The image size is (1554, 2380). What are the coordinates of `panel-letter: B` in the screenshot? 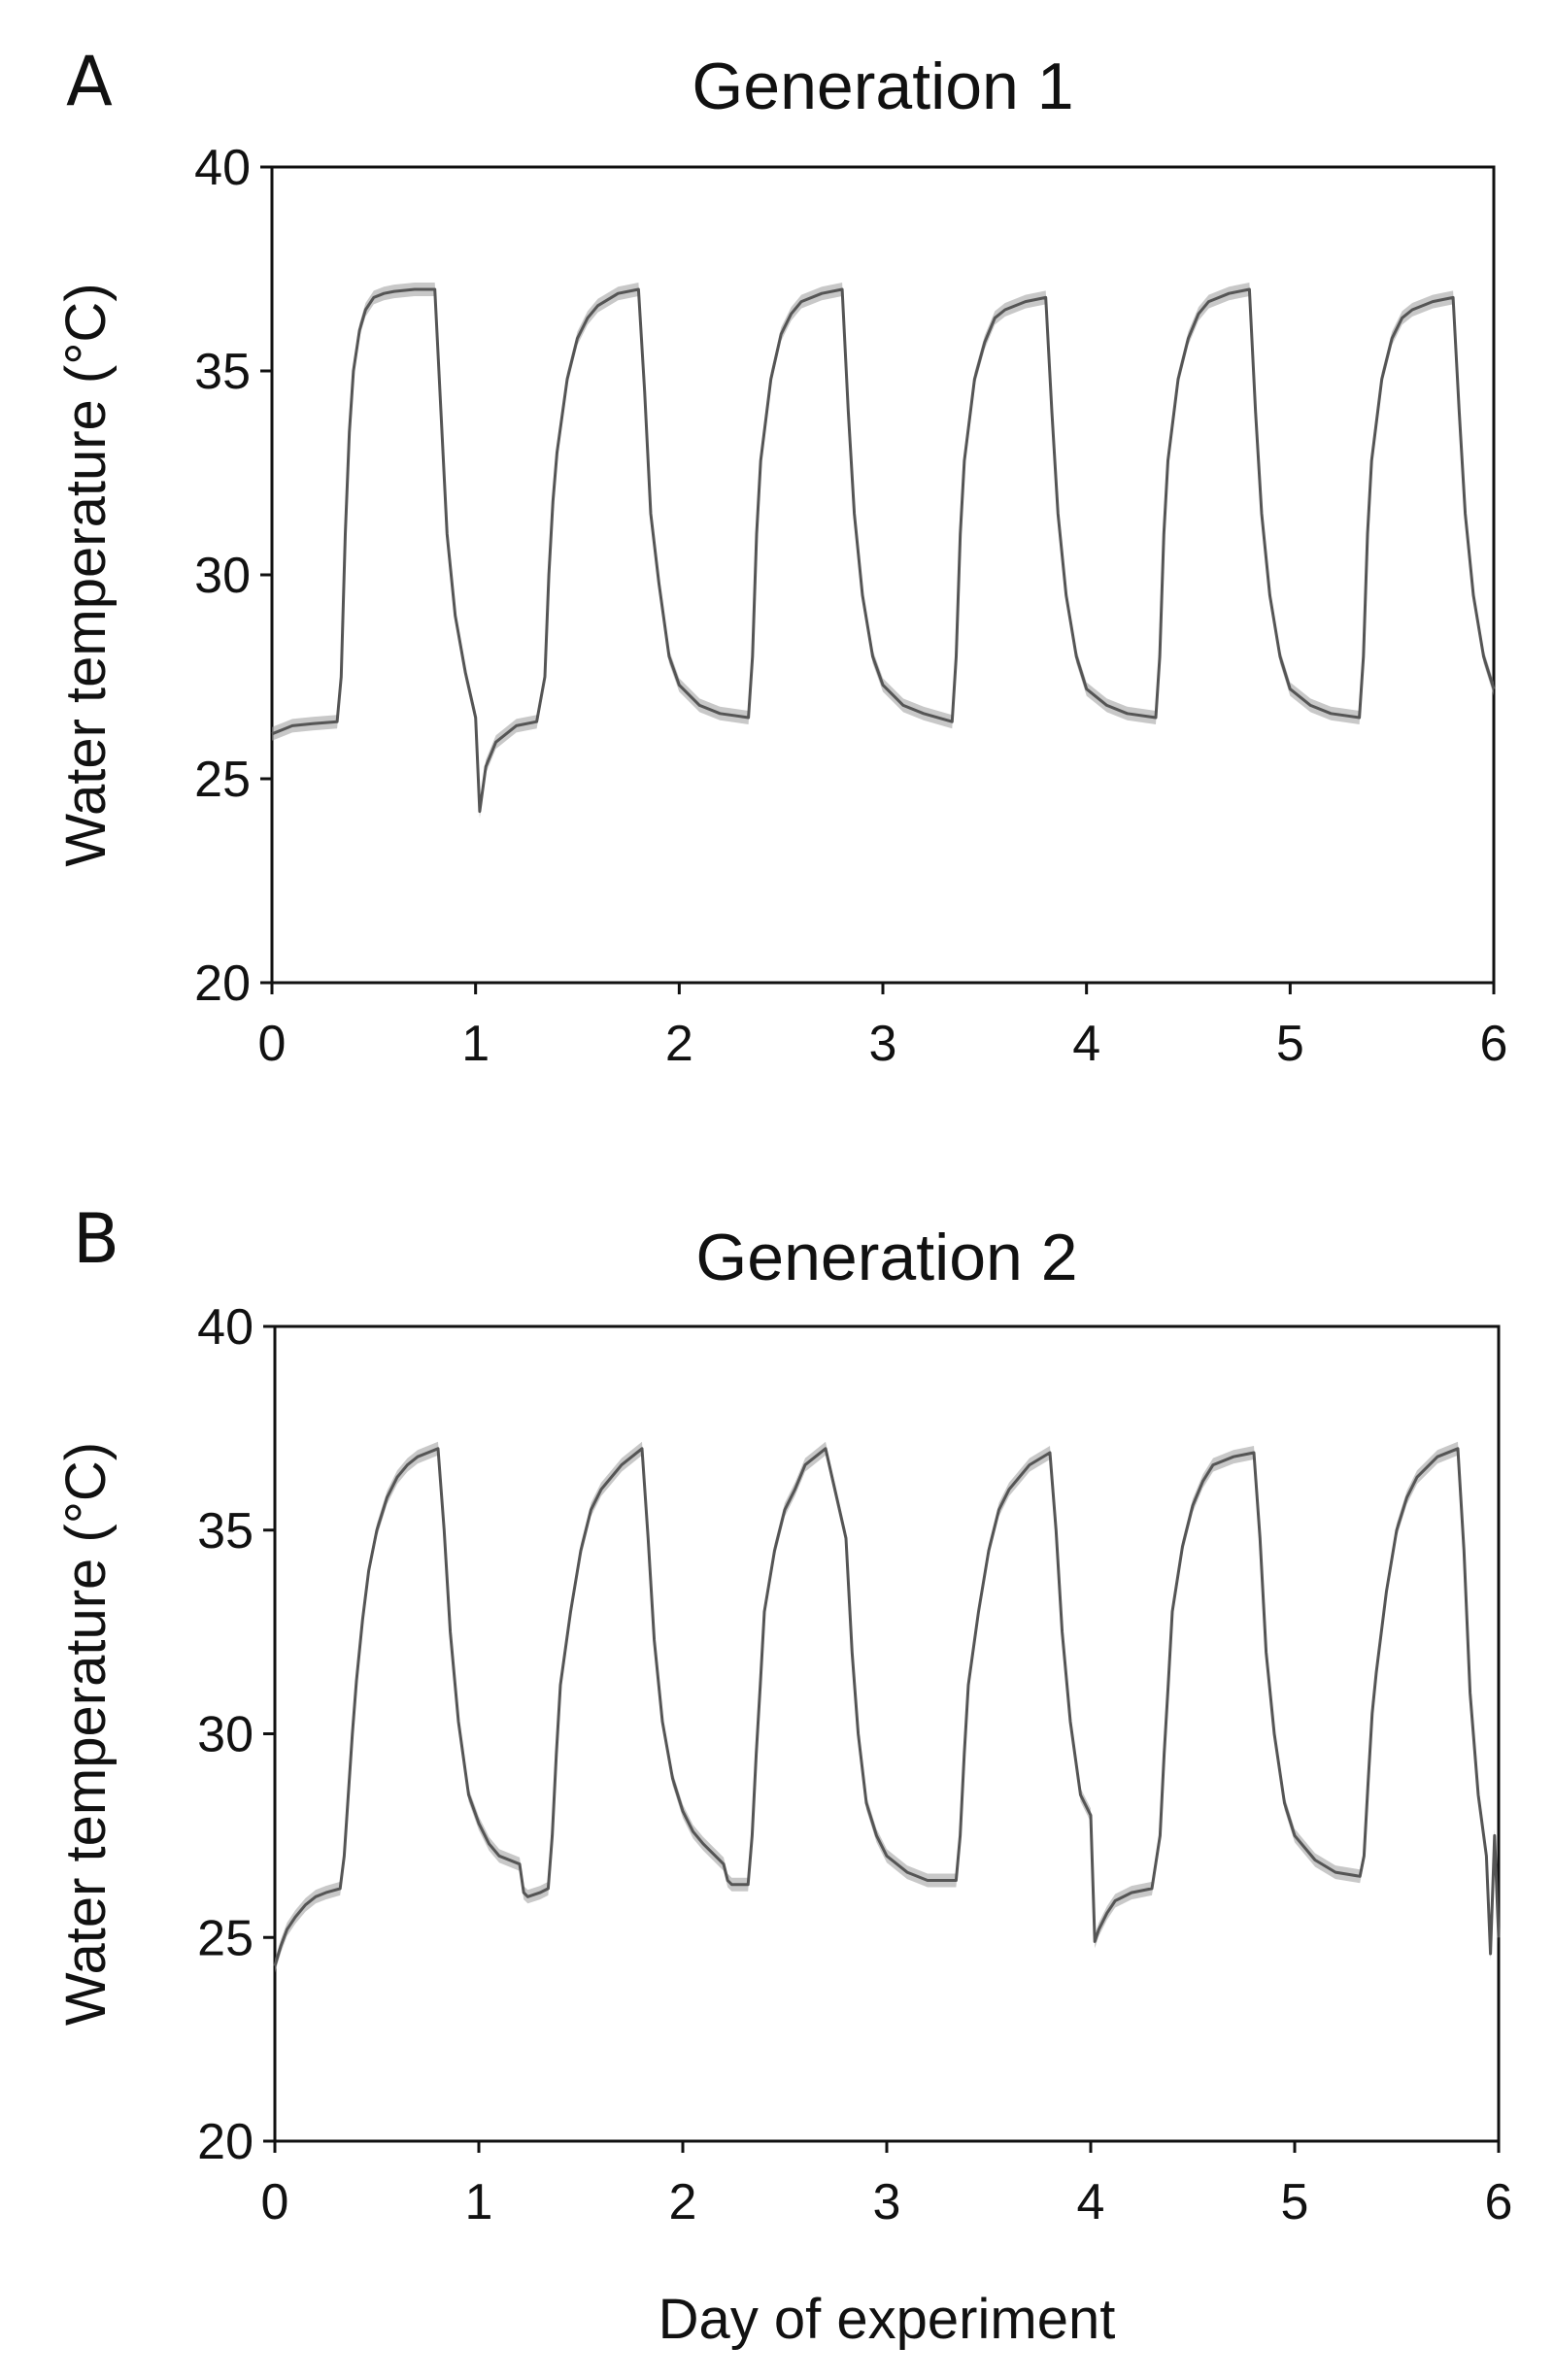 It's located at (96, 1239).